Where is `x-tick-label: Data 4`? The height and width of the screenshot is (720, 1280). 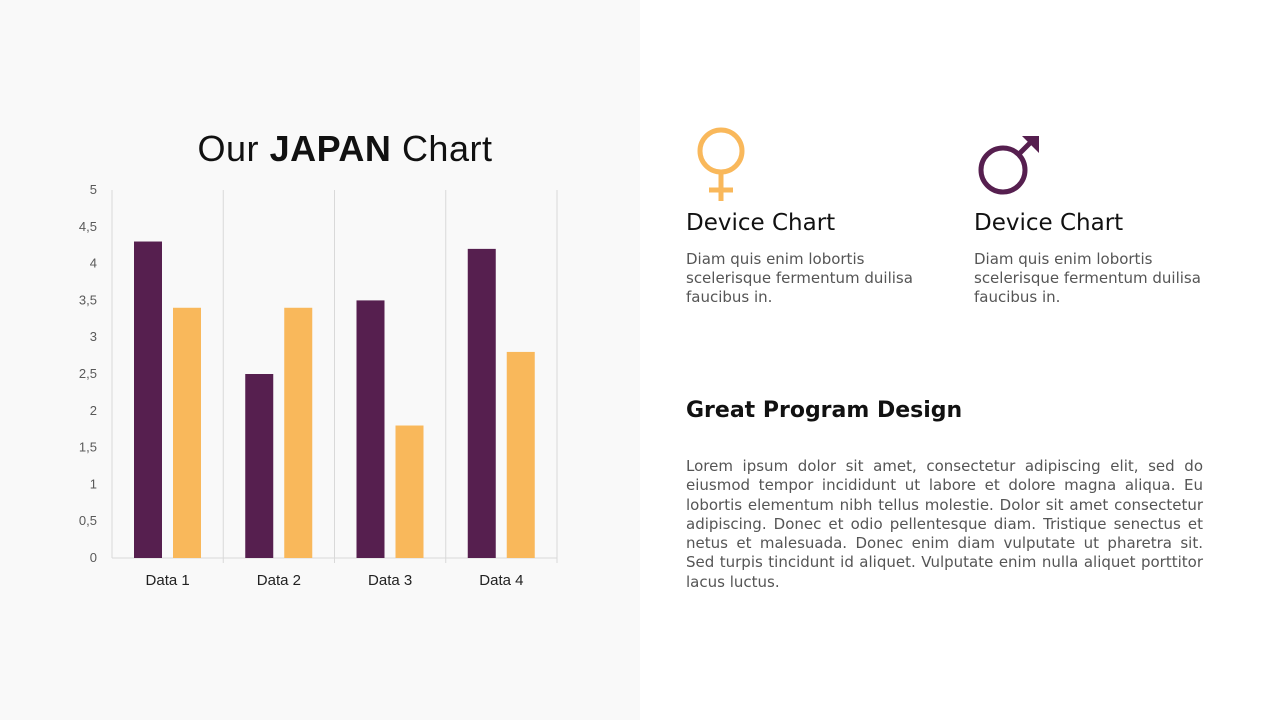 x-tick-label: Data 4 is located at coordinates (501, 580).